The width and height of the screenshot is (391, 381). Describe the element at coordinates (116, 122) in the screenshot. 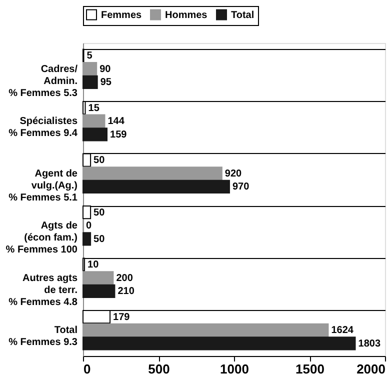

I see `data-label: 144` at that location.